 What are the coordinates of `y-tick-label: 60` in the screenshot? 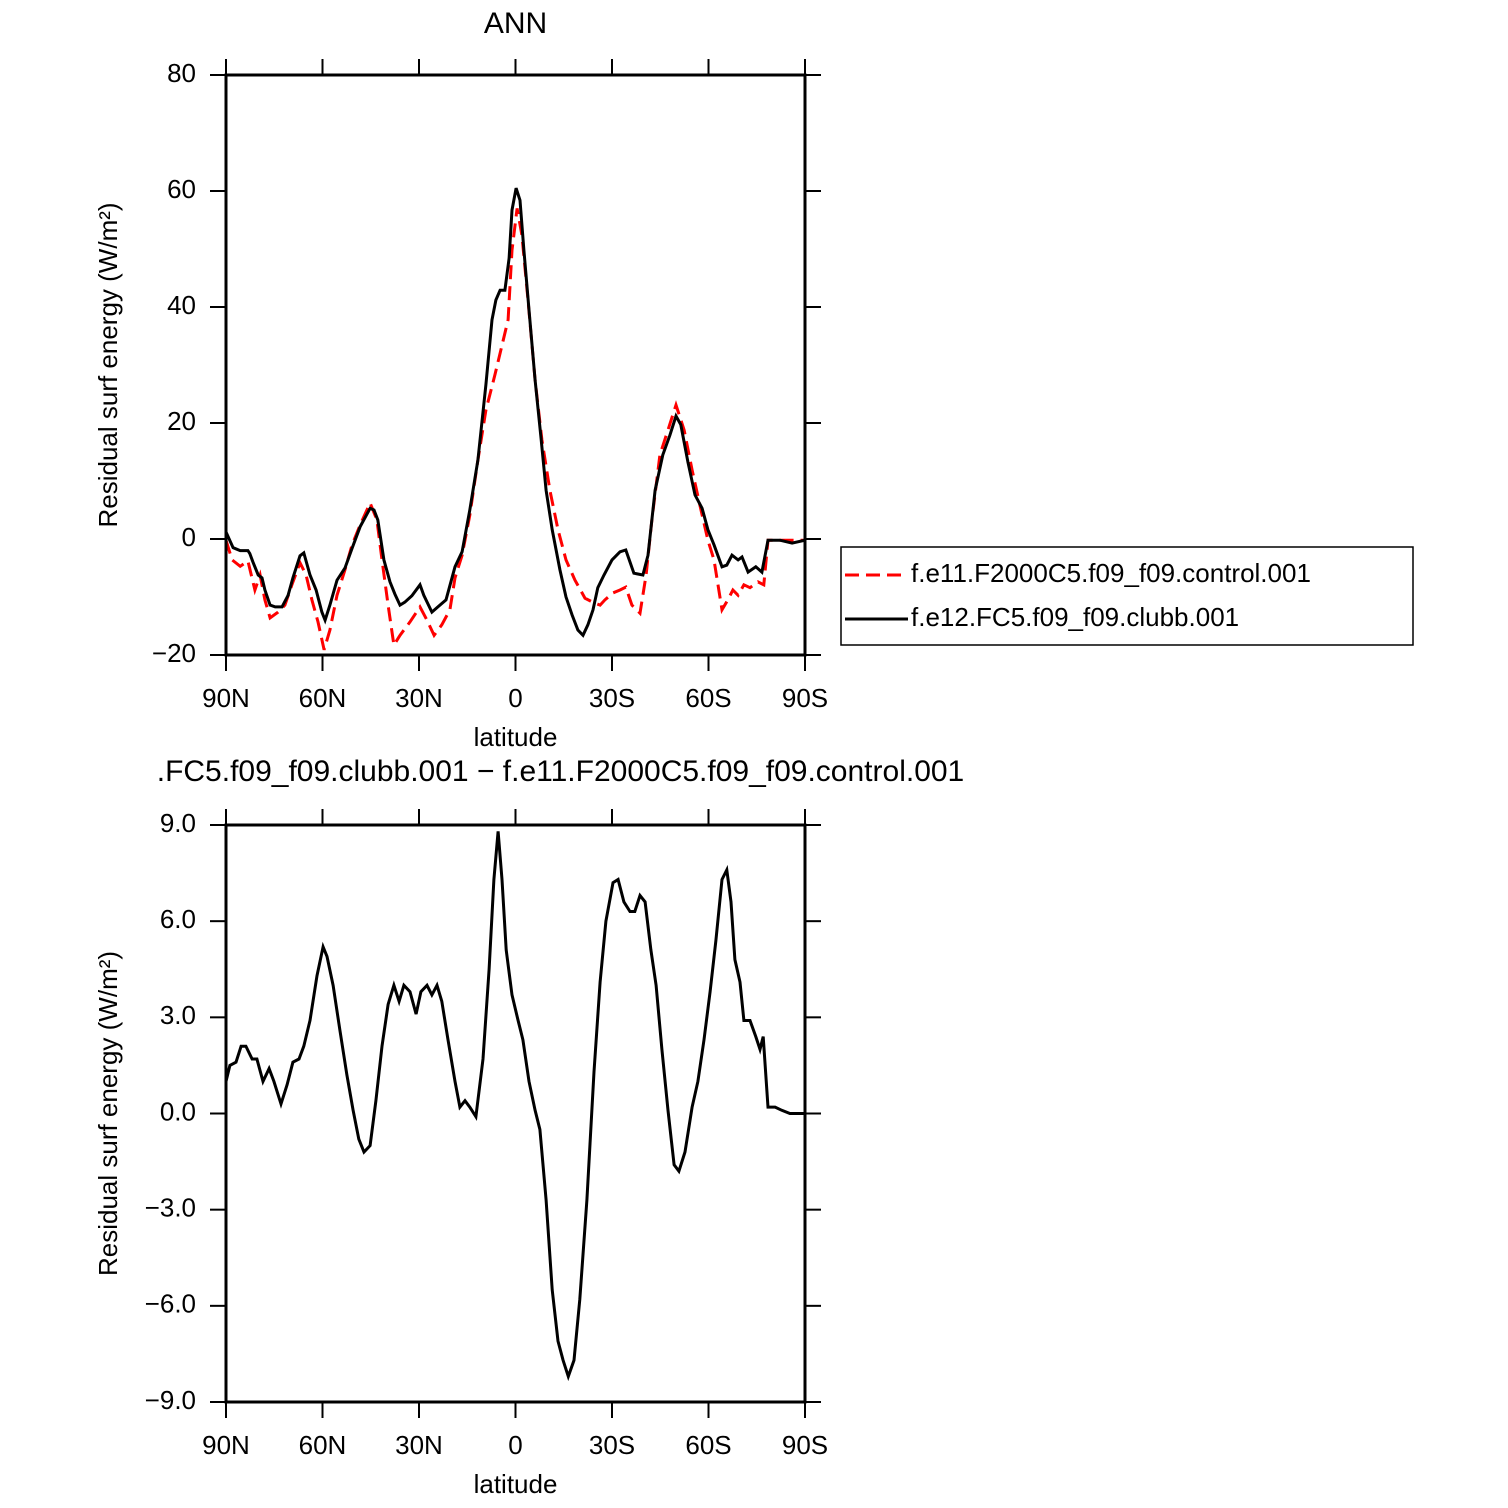 It's located at (181, 189).